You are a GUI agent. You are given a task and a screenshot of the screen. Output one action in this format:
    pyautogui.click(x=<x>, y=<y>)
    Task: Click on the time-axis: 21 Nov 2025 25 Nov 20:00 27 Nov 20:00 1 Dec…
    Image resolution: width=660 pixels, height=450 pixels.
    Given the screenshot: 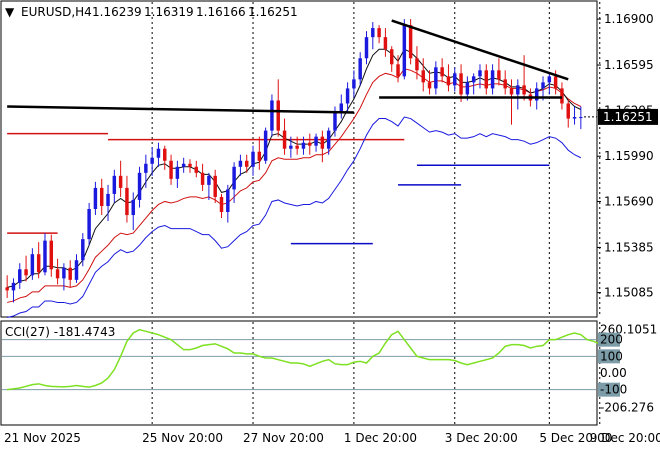 What is the action you would take?
    pyautogui.click(x=332, y=438)
    